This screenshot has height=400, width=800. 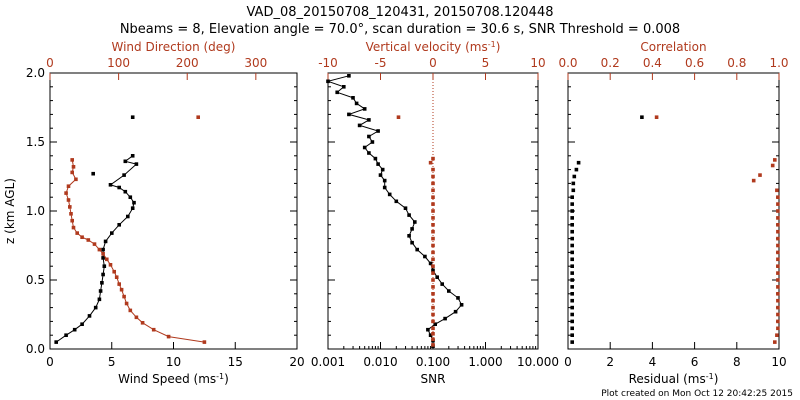 I want to click on bottom-tick-label: 0, so click(x=568, y=362).